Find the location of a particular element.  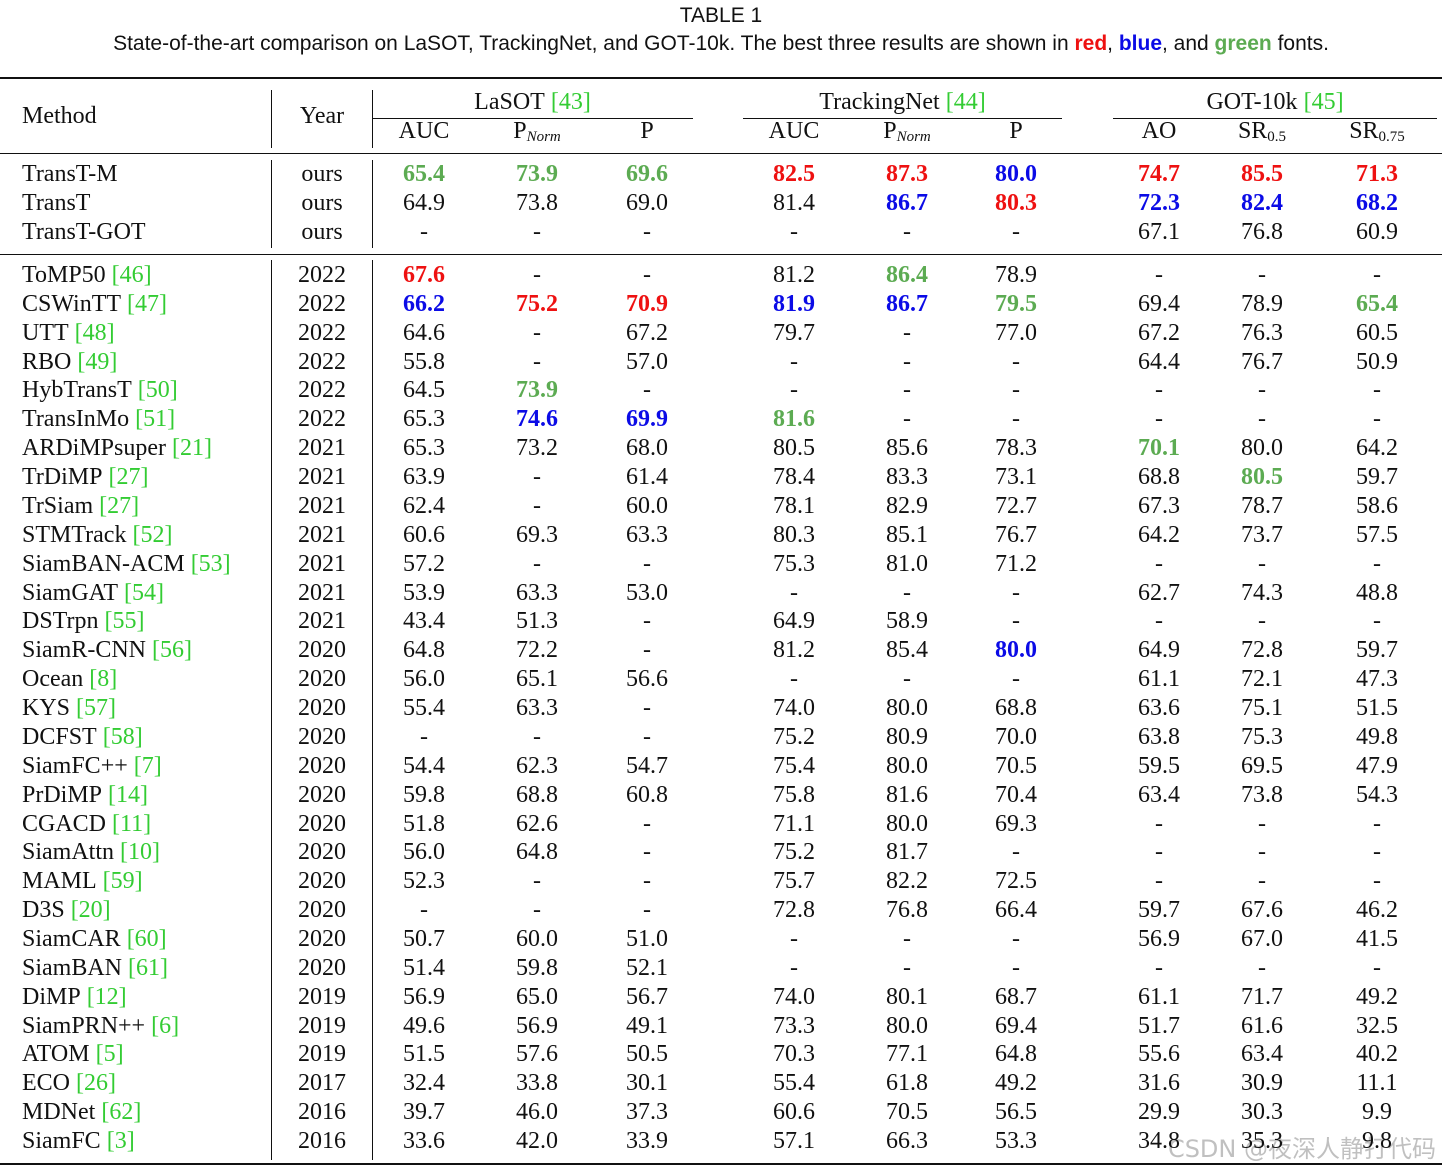

cell: 49.2 is located at coordinates (1377, 996).